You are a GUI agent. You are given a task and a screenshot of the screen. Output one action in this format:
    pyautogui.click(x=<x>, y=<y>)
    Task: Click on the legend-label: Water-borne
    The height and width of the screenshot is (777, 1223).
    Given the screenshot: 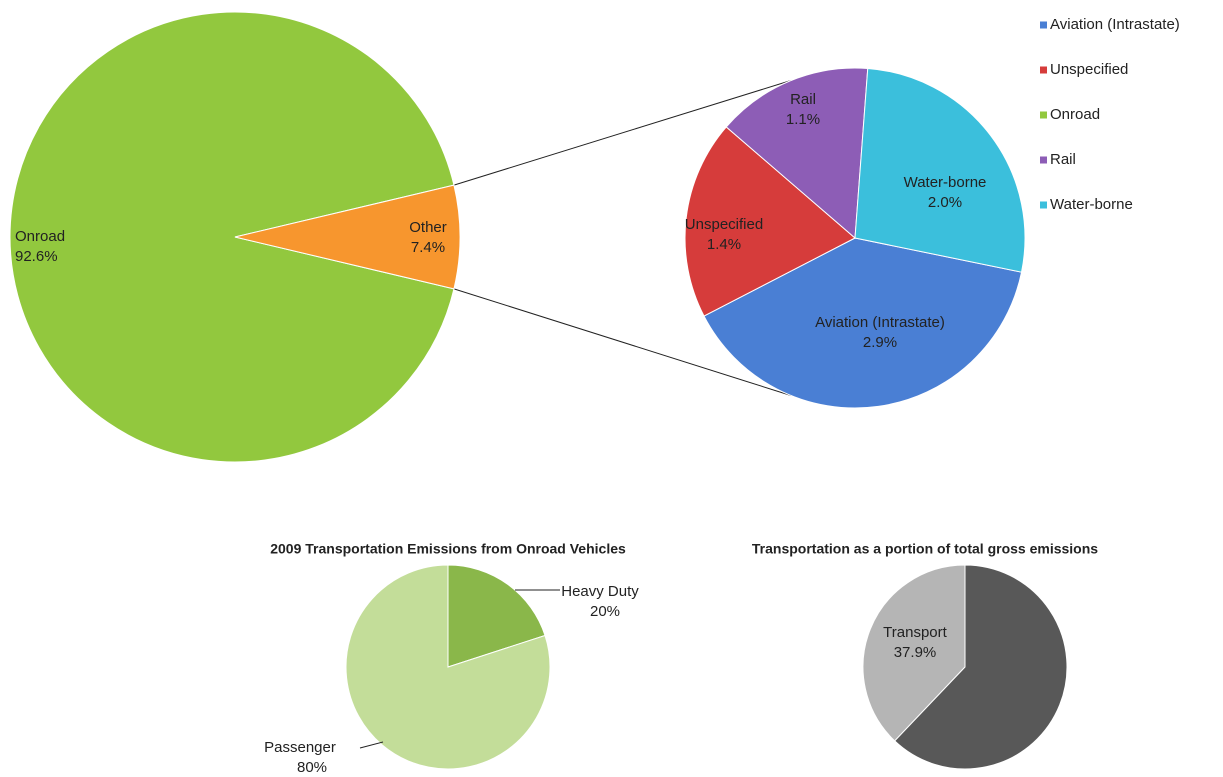 What is the action you would take?
    pyautogui.click(x=1091, y=204)
    